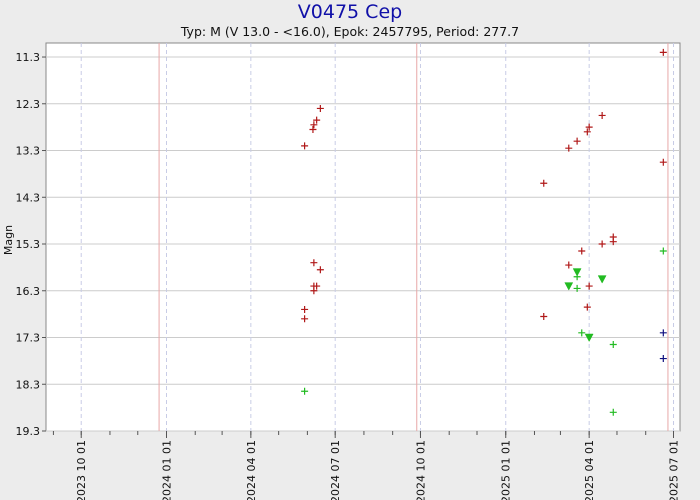  What do you see at coordinates (335, 470) in the screenshot?
I see `x-tick-label: 2024 07 01` at bounding box center [335, 470].